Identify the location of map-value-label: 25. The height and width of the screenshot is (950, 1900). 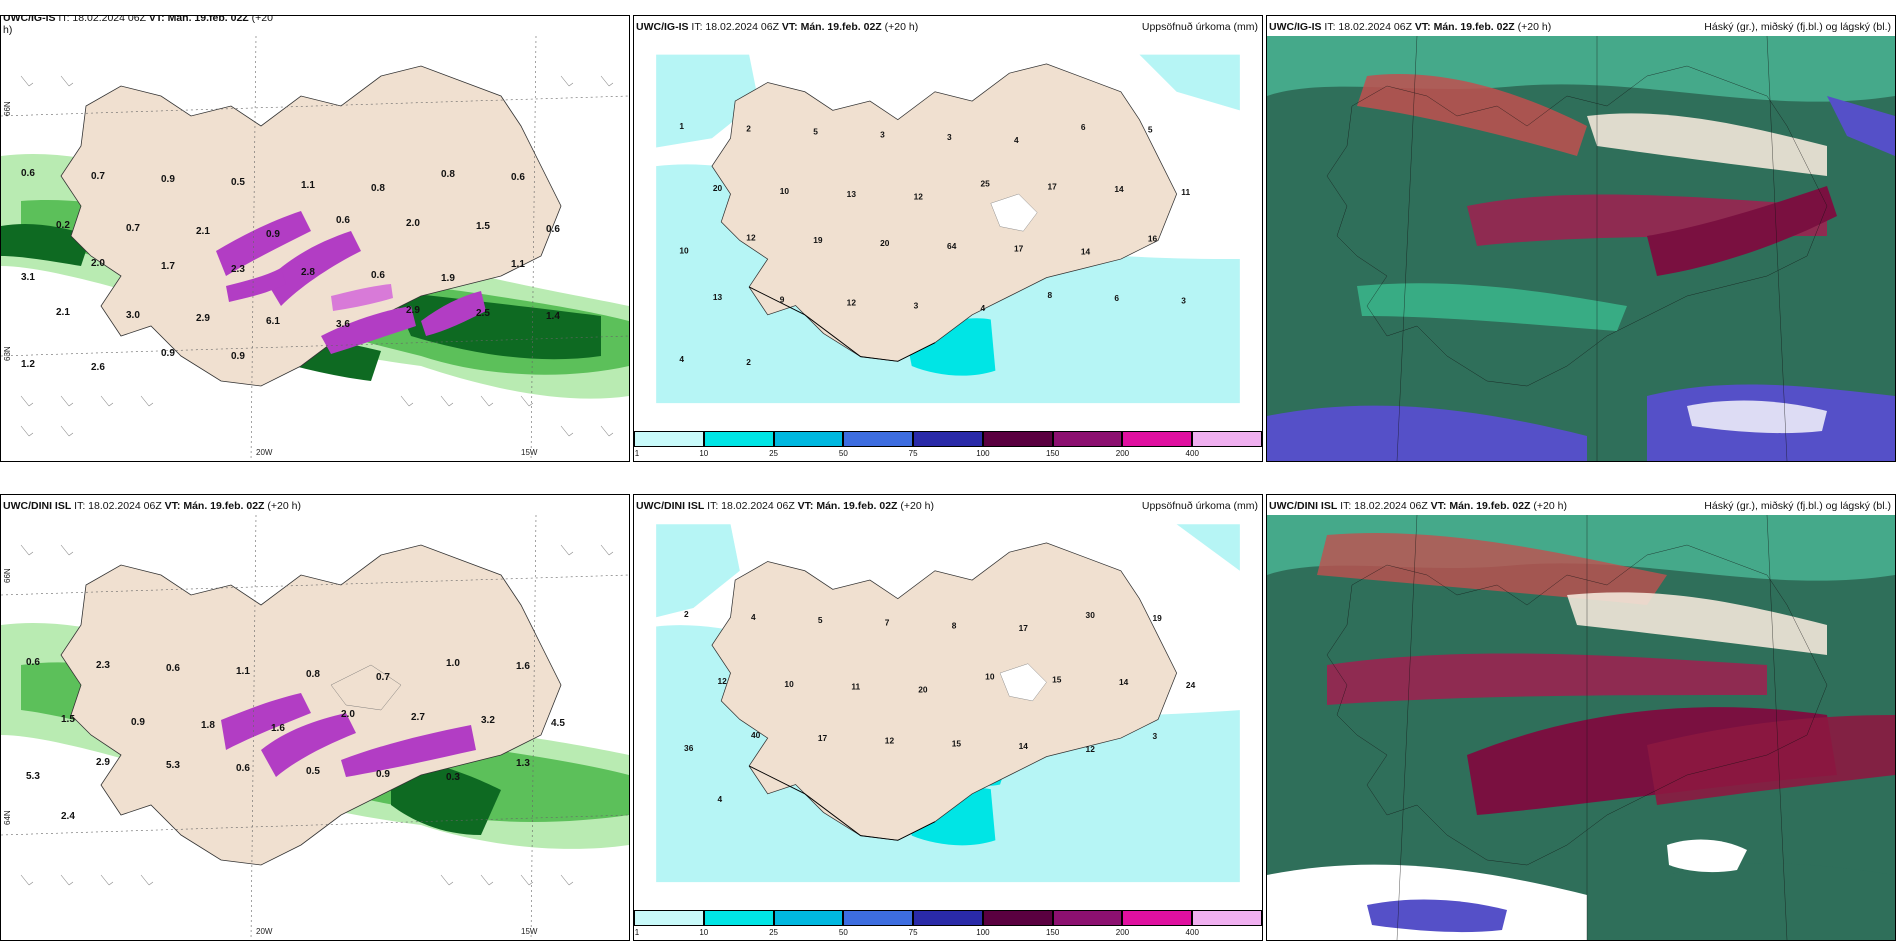
(986, 184).